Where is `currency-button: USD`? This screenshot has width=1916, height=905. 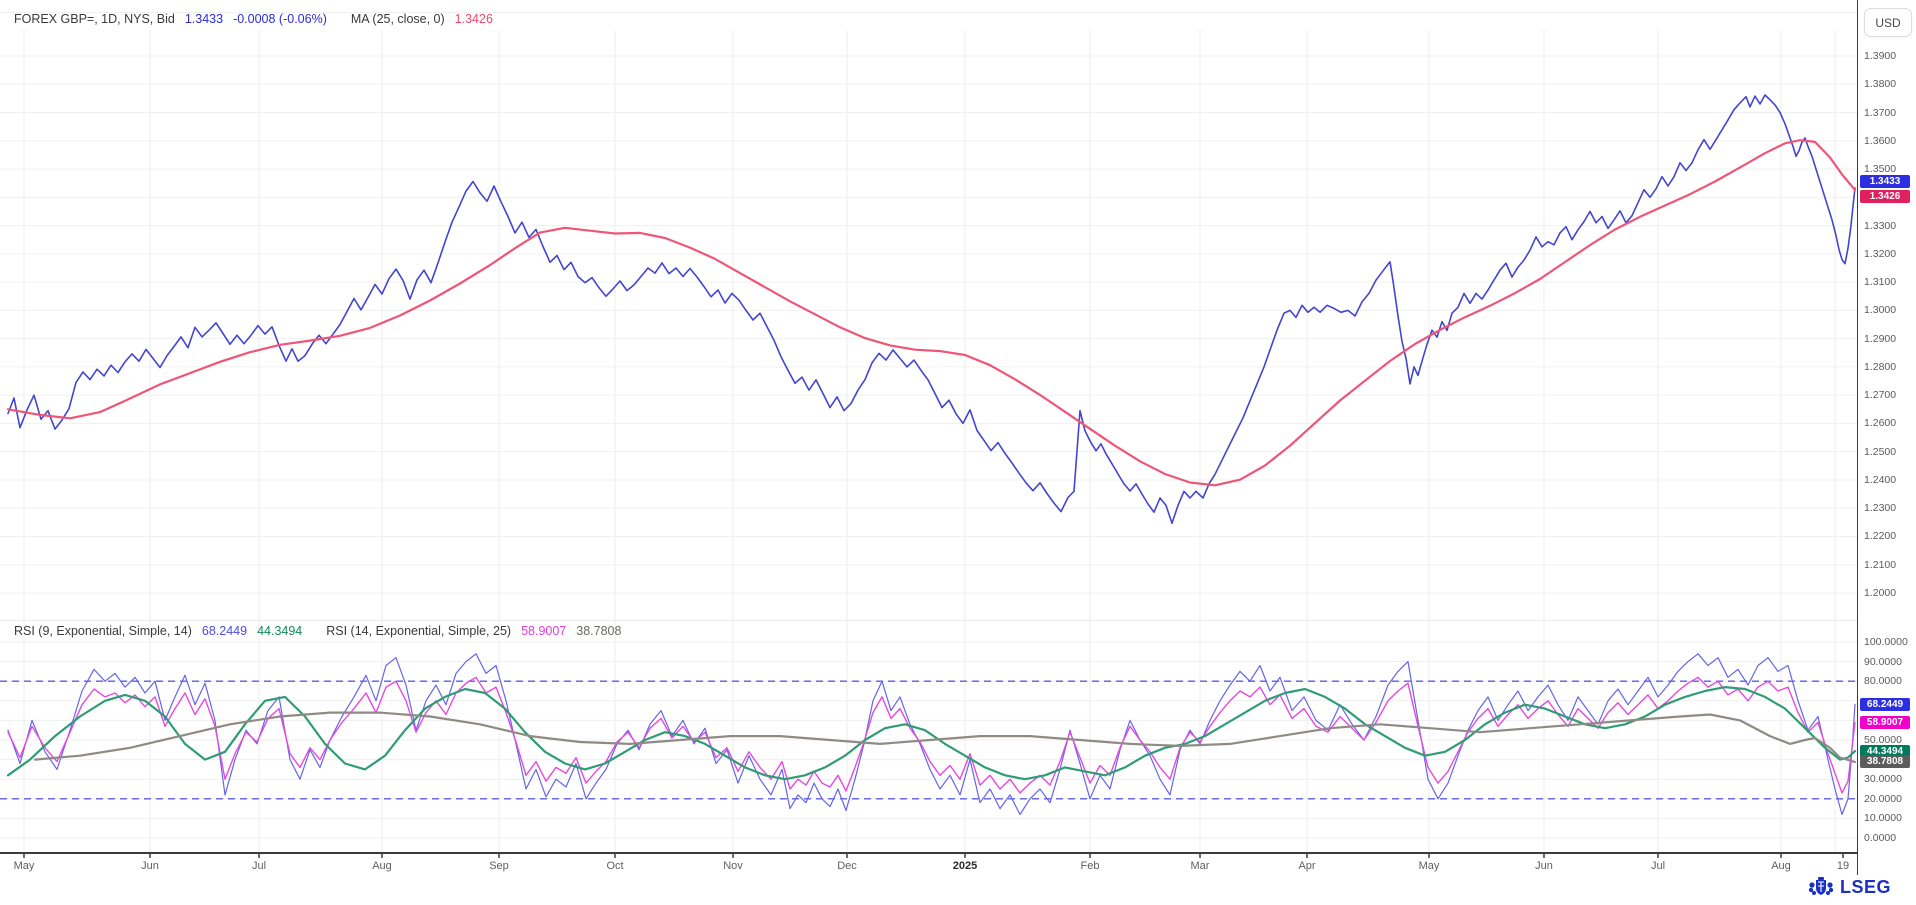
currency-button: USD is located at coordinates (1888, 22).